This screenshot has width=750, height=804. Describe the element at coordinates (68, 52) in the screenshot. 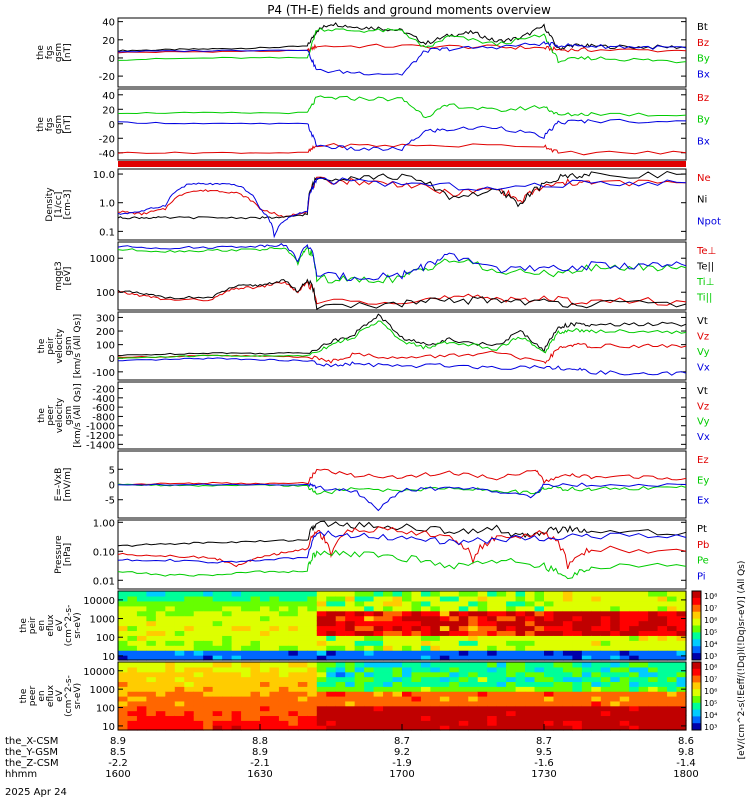

I see `y-axis-label-line: [nT]` at that location.